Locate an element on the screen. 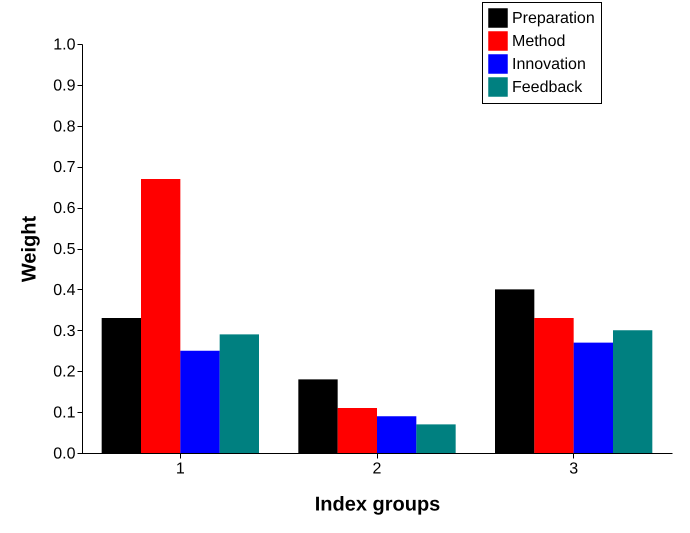 The width and height of the screenshot is (690, 533). x-tick-label: 3 is located at coordinates (573, 469).